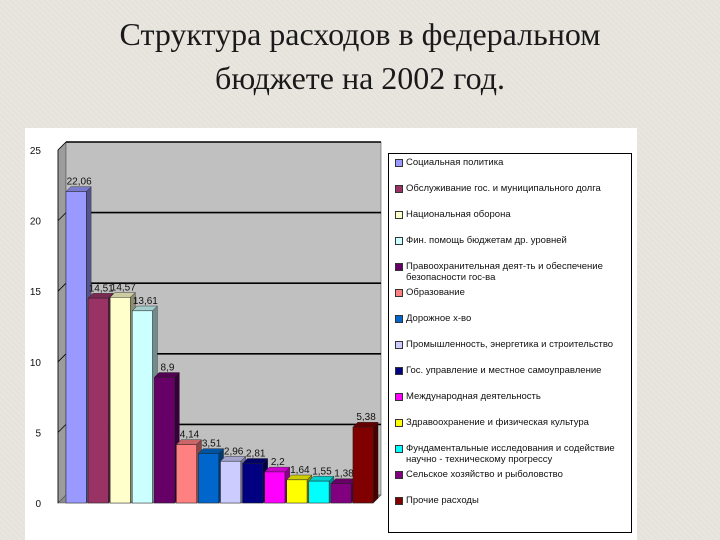 The image size is (720, 540). I want to click on data-label: 1,55, so click(322, 471).